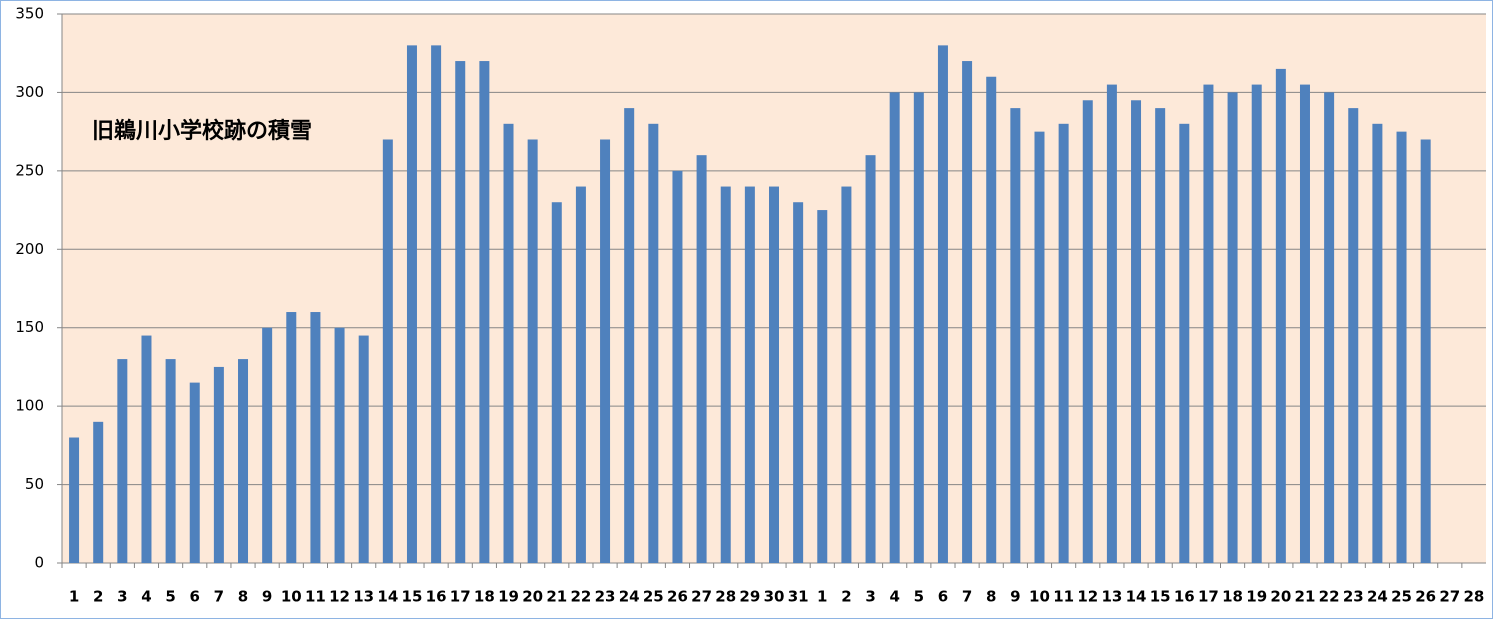  What do you see at coordinates (387, 597) in the screenshot?
I see `x-tick-label: 14` at bounding box center [387, 597].